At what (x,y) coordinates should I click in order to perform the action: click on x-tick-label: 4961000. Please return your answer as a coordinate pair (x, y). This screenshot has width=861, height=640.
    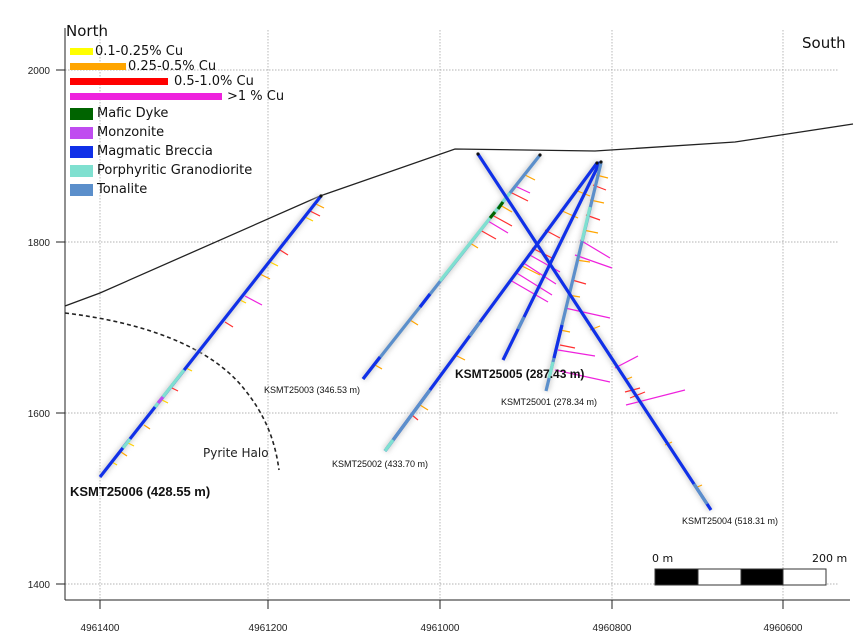
    Looking at the image, I should click on (440, 628).